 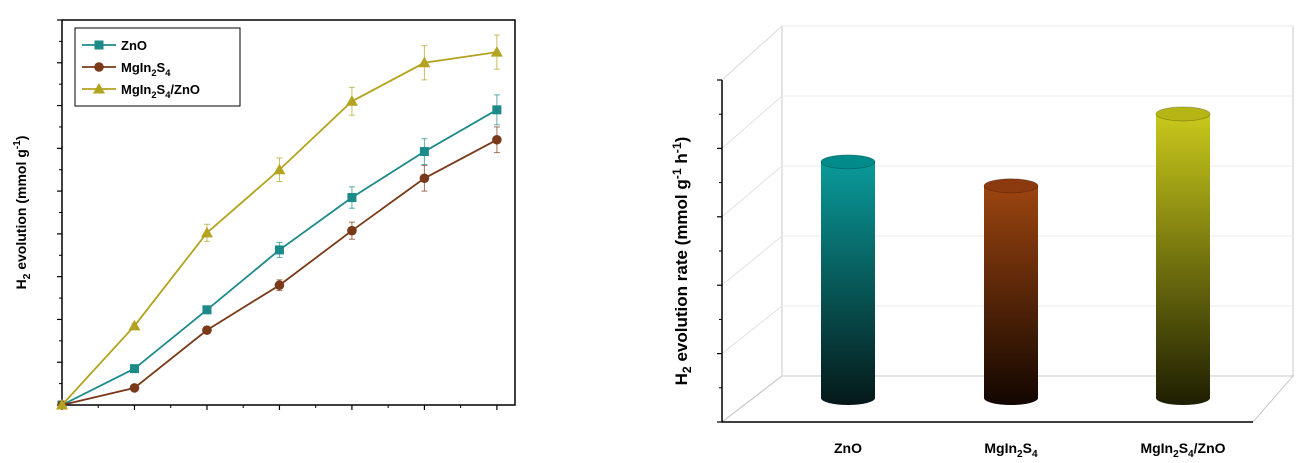 I want to click on y-label-part: evolution (mmol g, so click(x=21, y=211).